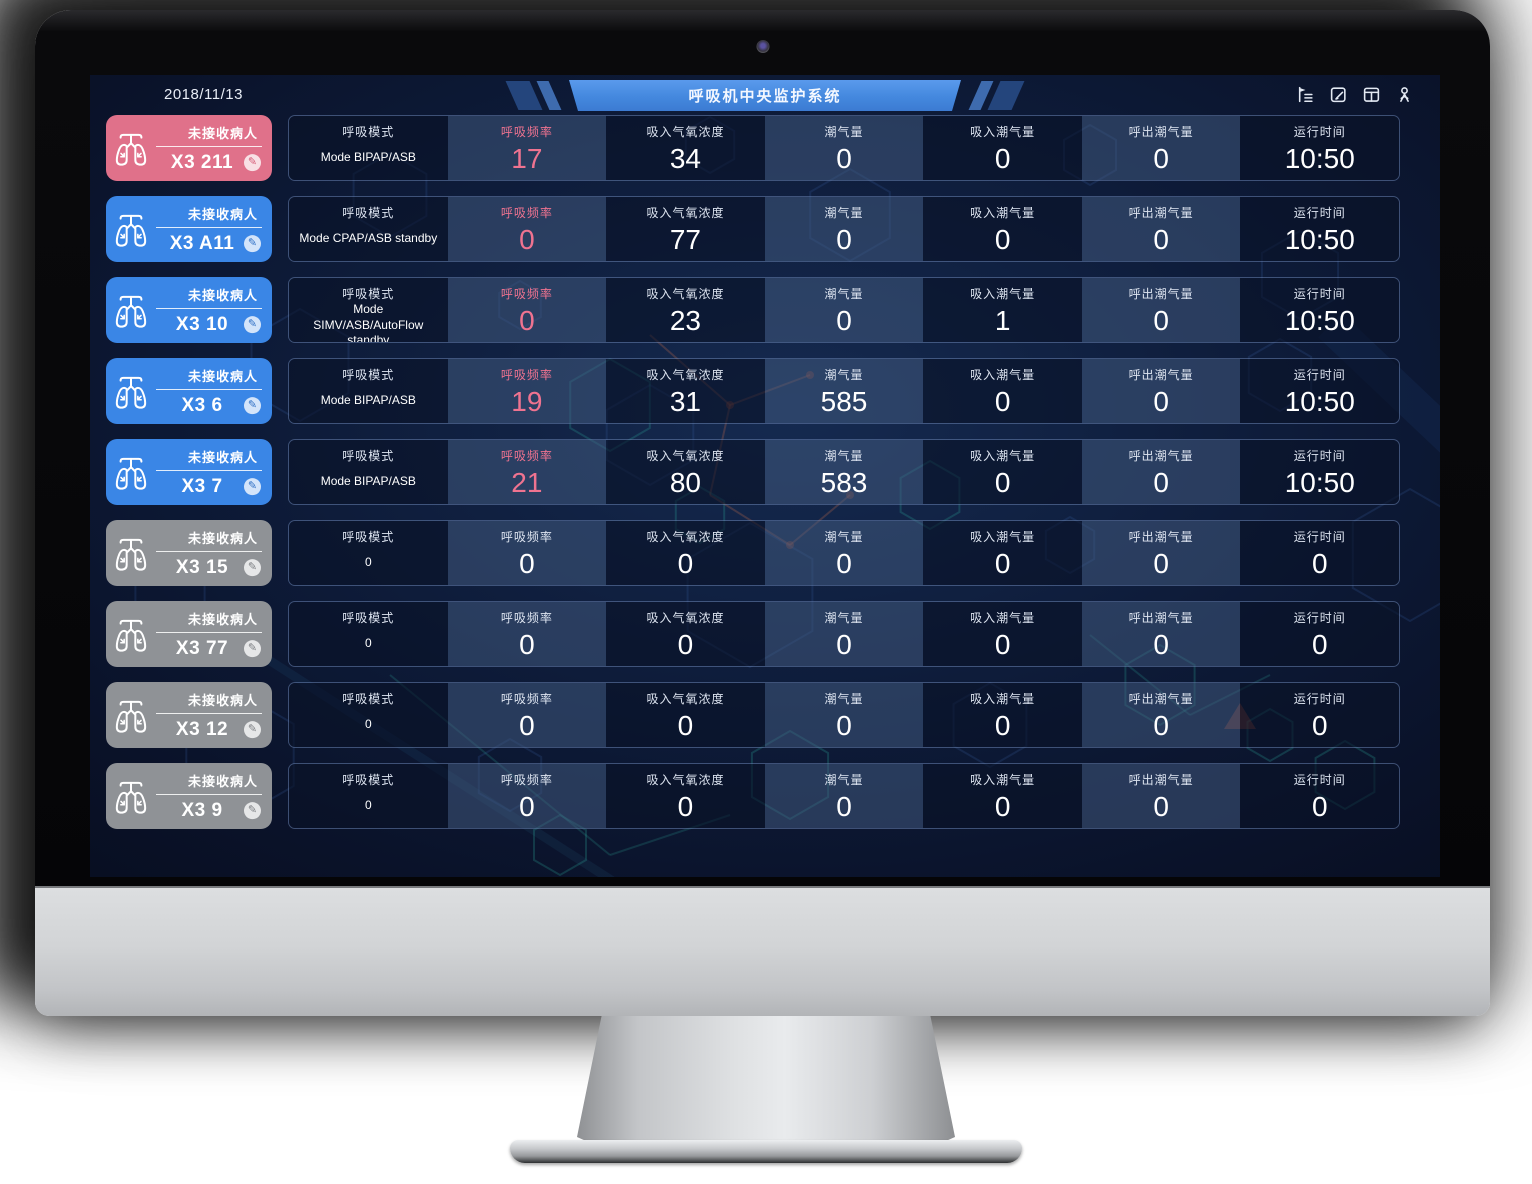 The height and width of the screenshot is (1184, 1532). I want to click on edit-note-icon, so click(1338, 94).